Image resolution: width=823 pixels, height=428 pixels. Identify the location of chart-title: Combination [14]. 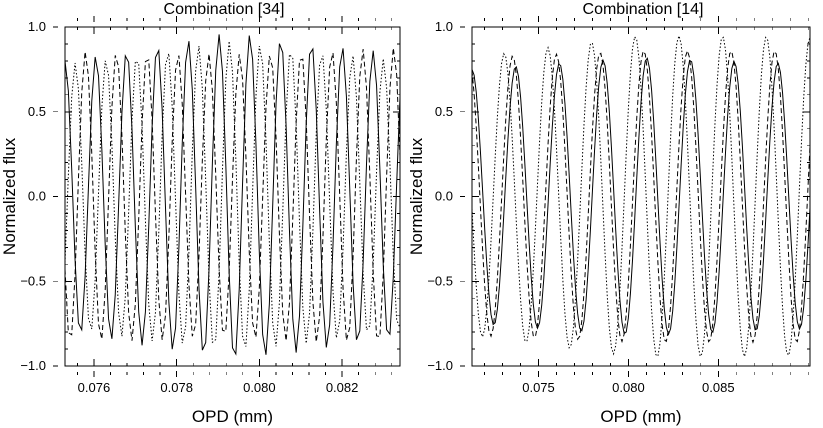
(643, 9).